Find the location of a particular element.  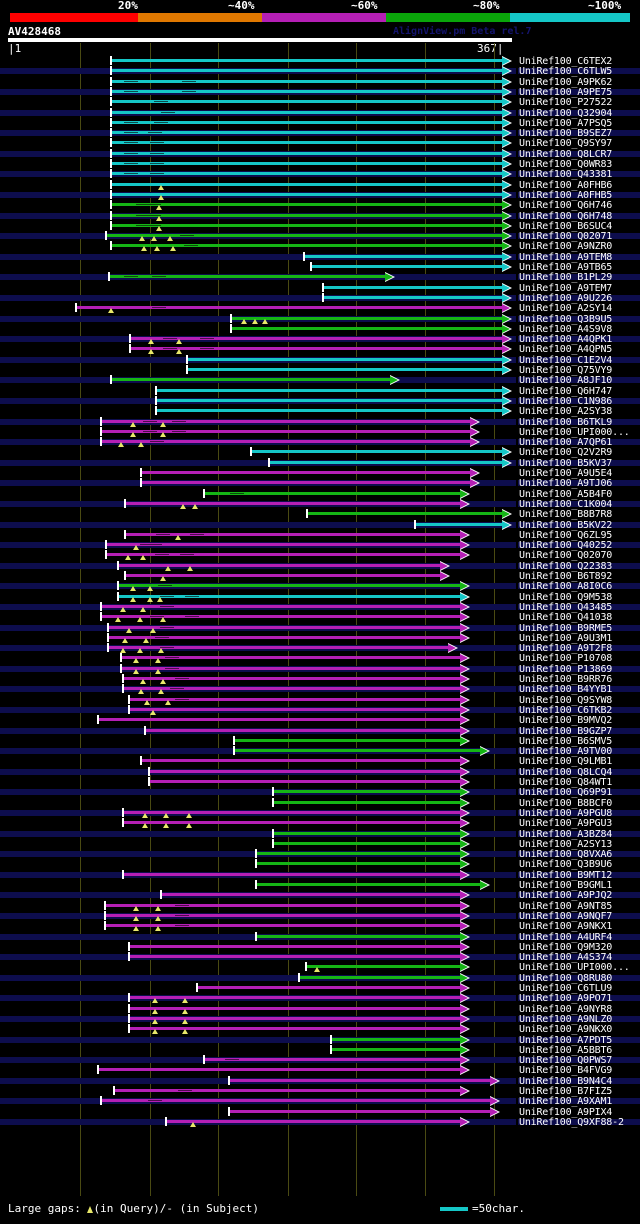

hit-label: UniRef100_C1N986 is located at coordinates (566, 401).